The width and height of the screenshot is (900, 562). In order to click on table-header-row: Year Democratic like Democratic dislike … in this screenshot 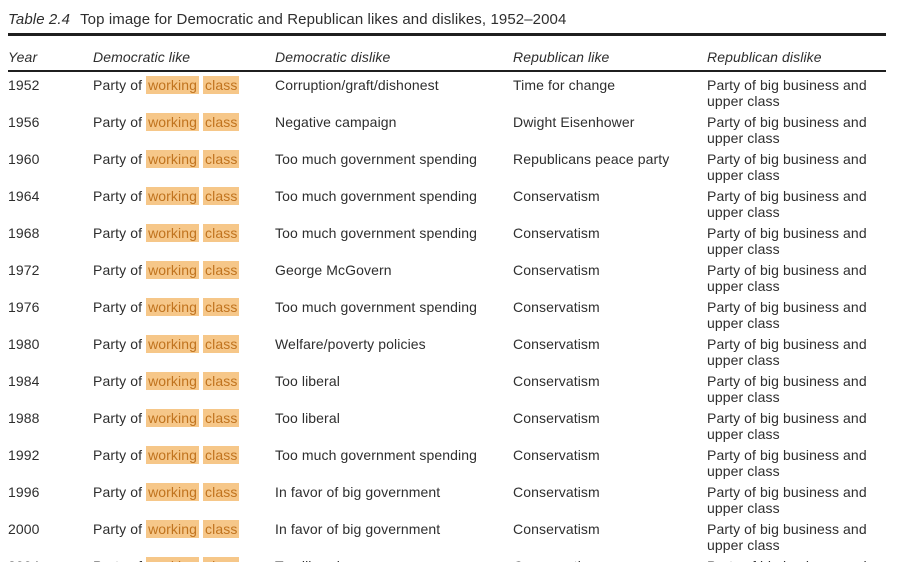, I will do `click(447, 52)`.